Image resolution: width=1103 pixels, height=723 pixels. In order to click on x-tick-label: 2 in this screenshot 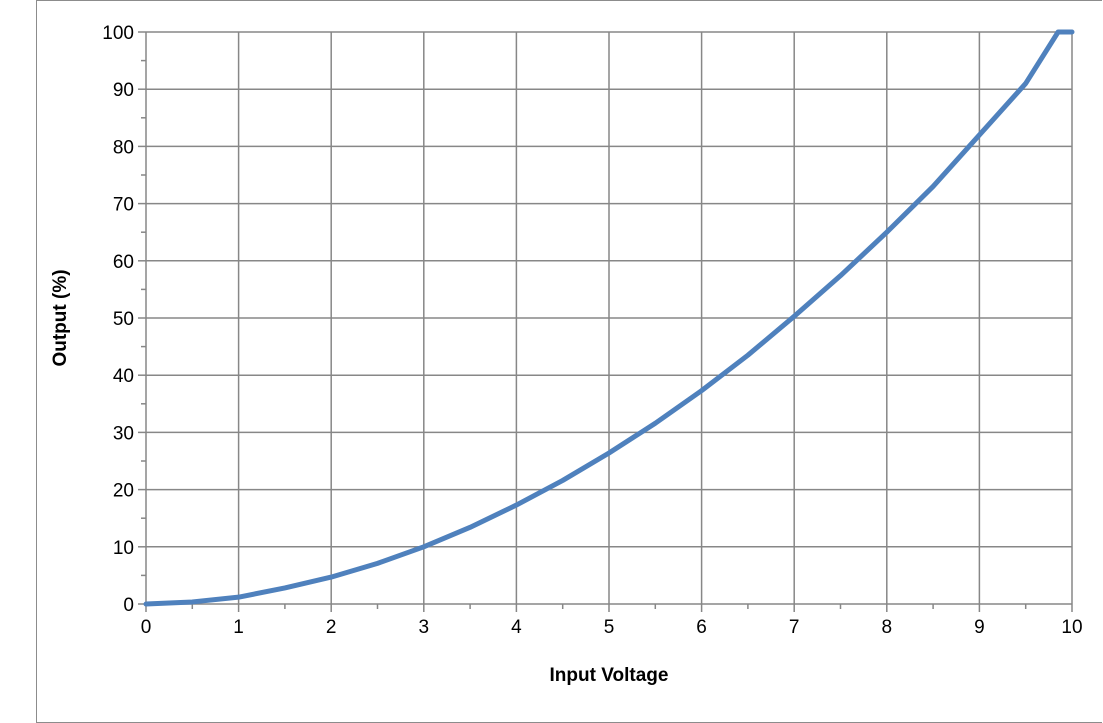, I will do `click(331, 627)`.